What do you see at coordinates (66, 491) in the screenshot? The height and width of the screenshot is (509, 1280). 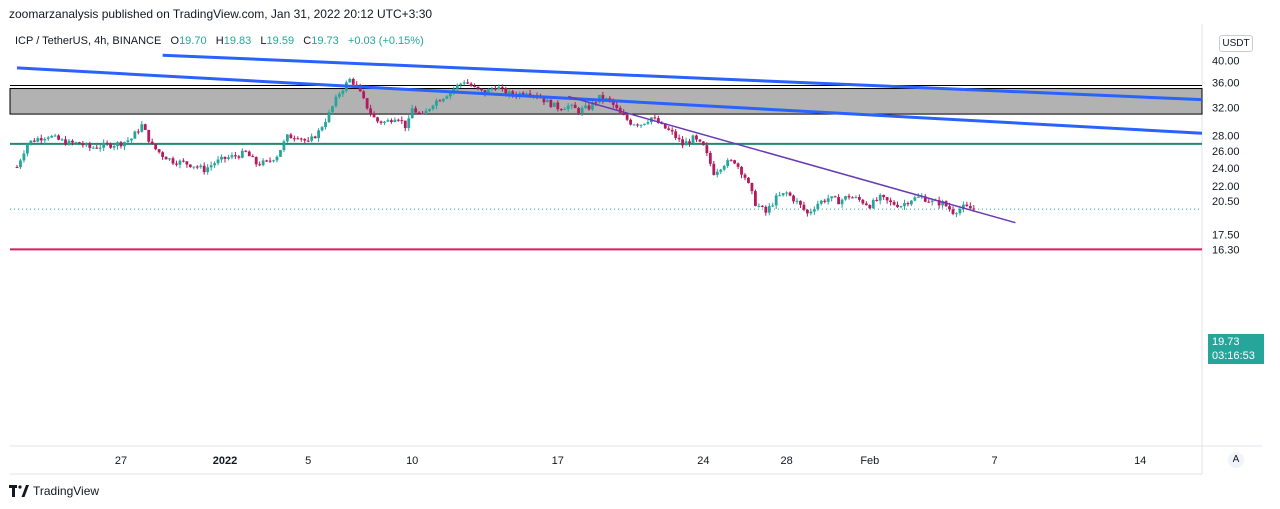 I see `footer-brand-label: TradingView` at bounding box center [66, 491].